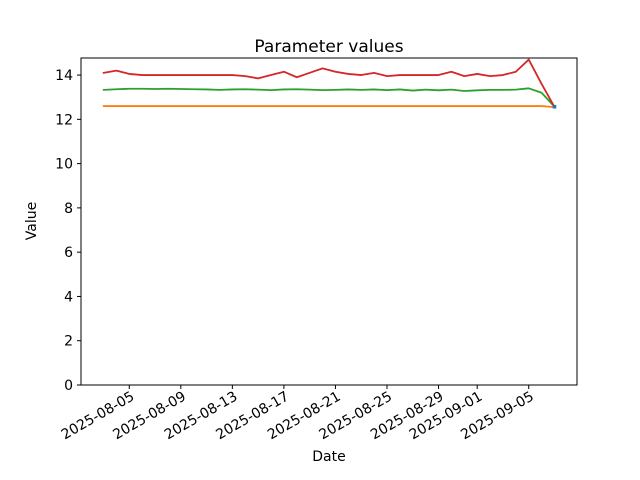 This screenshot has width=640, height=480. I want to click on y-tick-label: 4, so click(68, 297).